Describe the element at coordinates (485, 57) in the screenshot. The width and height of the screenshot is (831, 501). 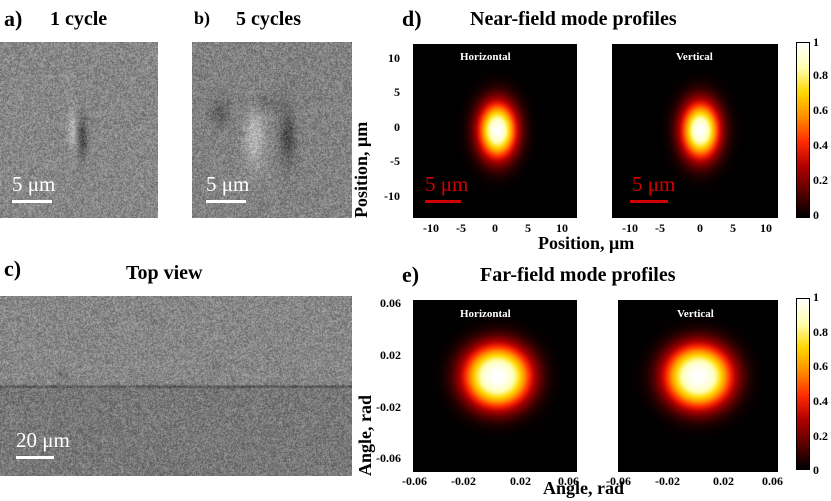
I see `near-field-map-horizontal-label: Horizontal` at that location.